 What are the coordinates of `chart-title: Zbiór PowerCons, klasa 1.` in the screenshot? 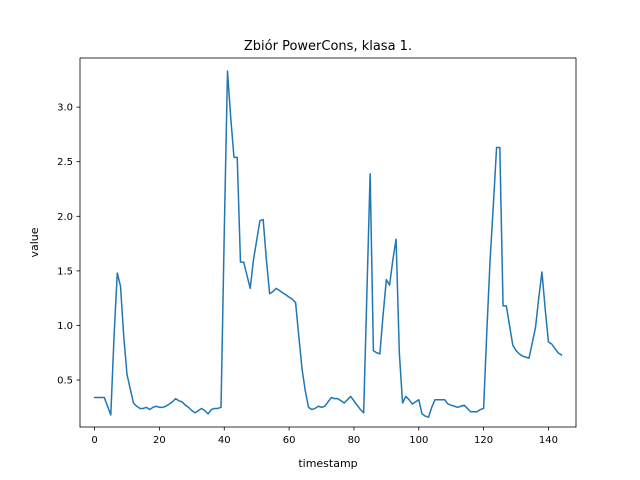 It's located at (328, 46).